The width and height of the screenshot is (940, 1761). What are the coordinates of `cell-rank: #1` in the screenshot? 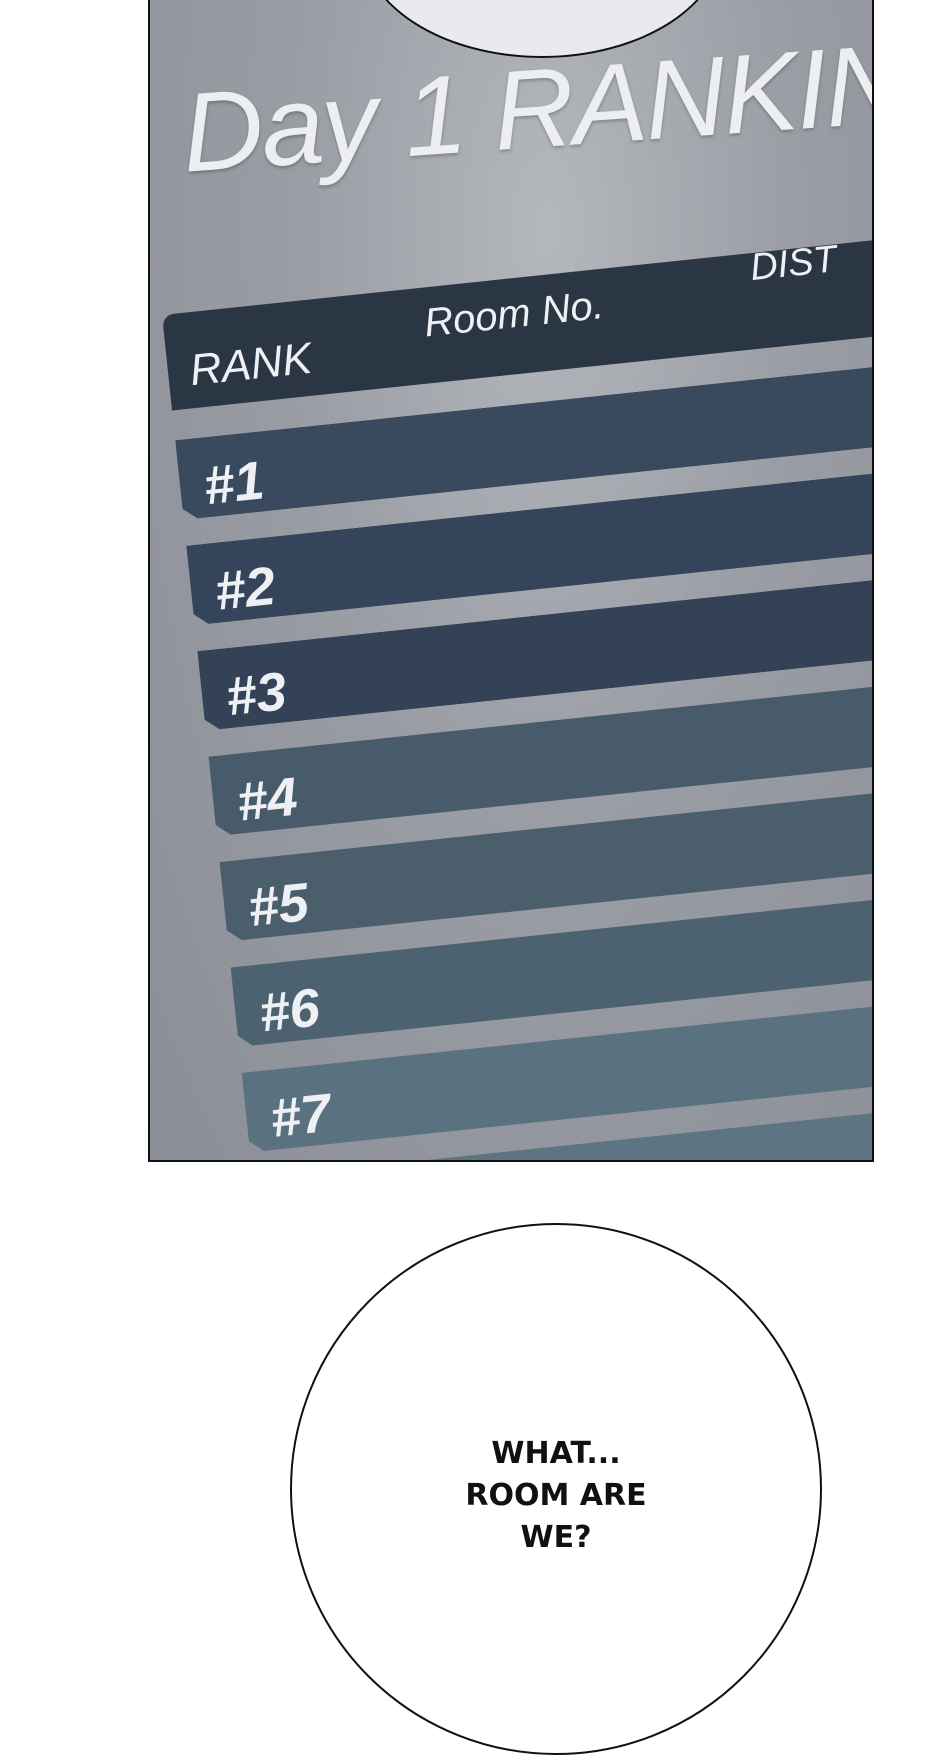 It's located at (234, 483).